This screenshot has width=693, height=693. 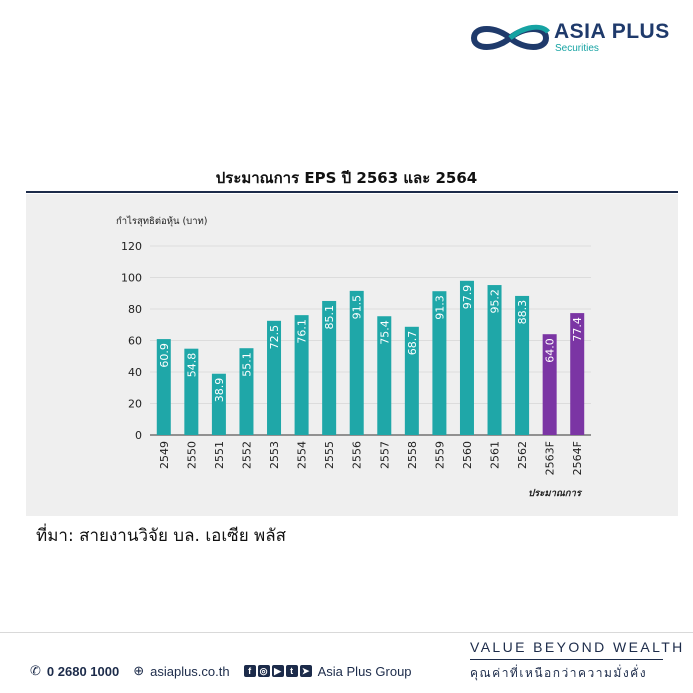 What do you see at coordinates (35, 670) in the screenshot?
I see `phone-icon: ✆` at bounding box center [35, 670].